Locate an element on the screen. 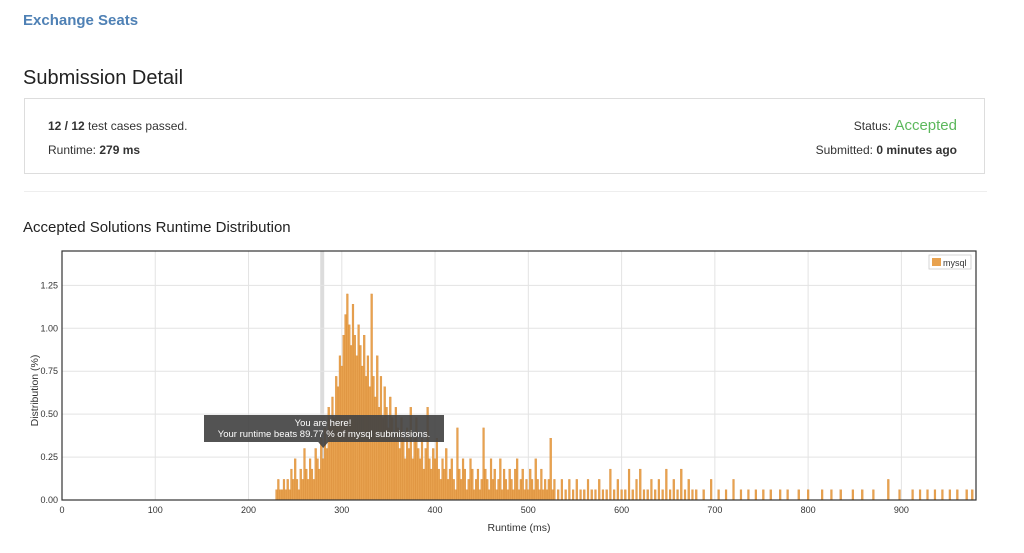 This screenshot has height=553, width=1024. y-axis-title: Distribution (%) is located at coordinates (35, 391).